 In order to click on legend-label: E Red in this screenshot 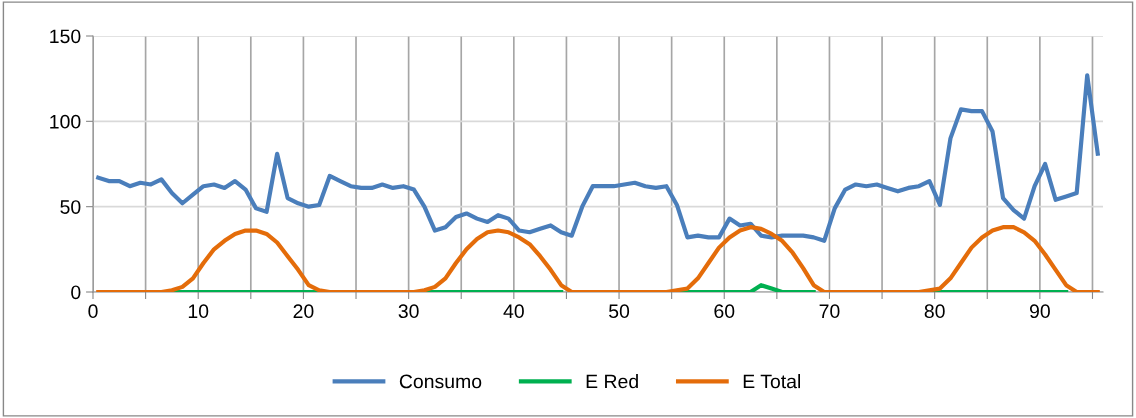, I will do `click(612, 381)`.